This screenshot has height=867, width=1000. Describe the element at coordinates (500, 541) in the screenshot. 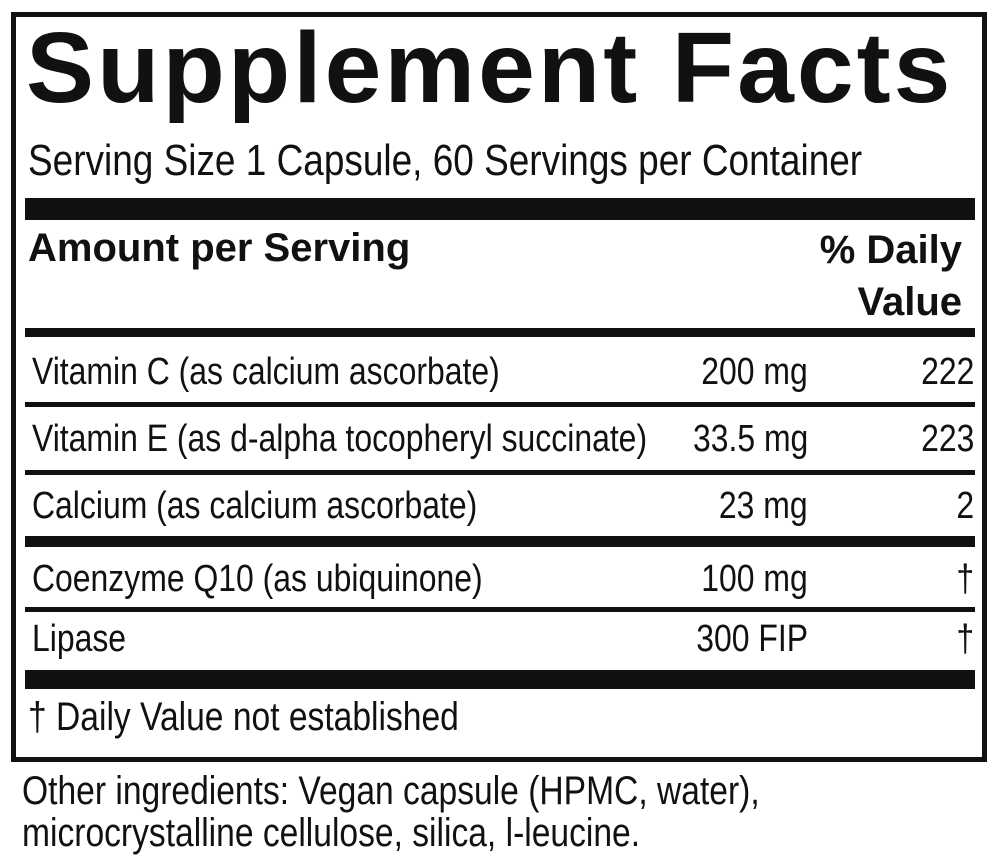

I see `section-divider` at that location.